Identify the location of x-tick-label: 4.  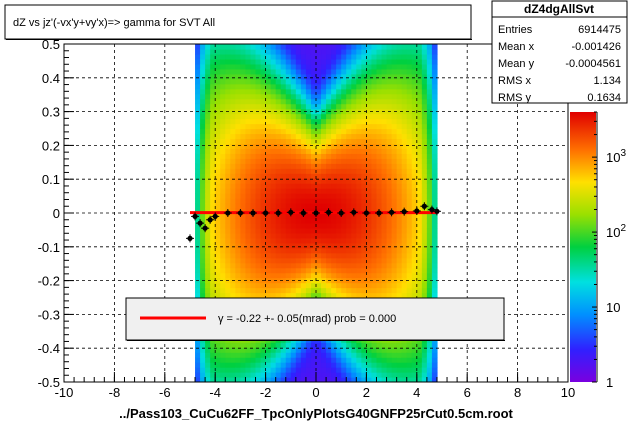
(416, 392).